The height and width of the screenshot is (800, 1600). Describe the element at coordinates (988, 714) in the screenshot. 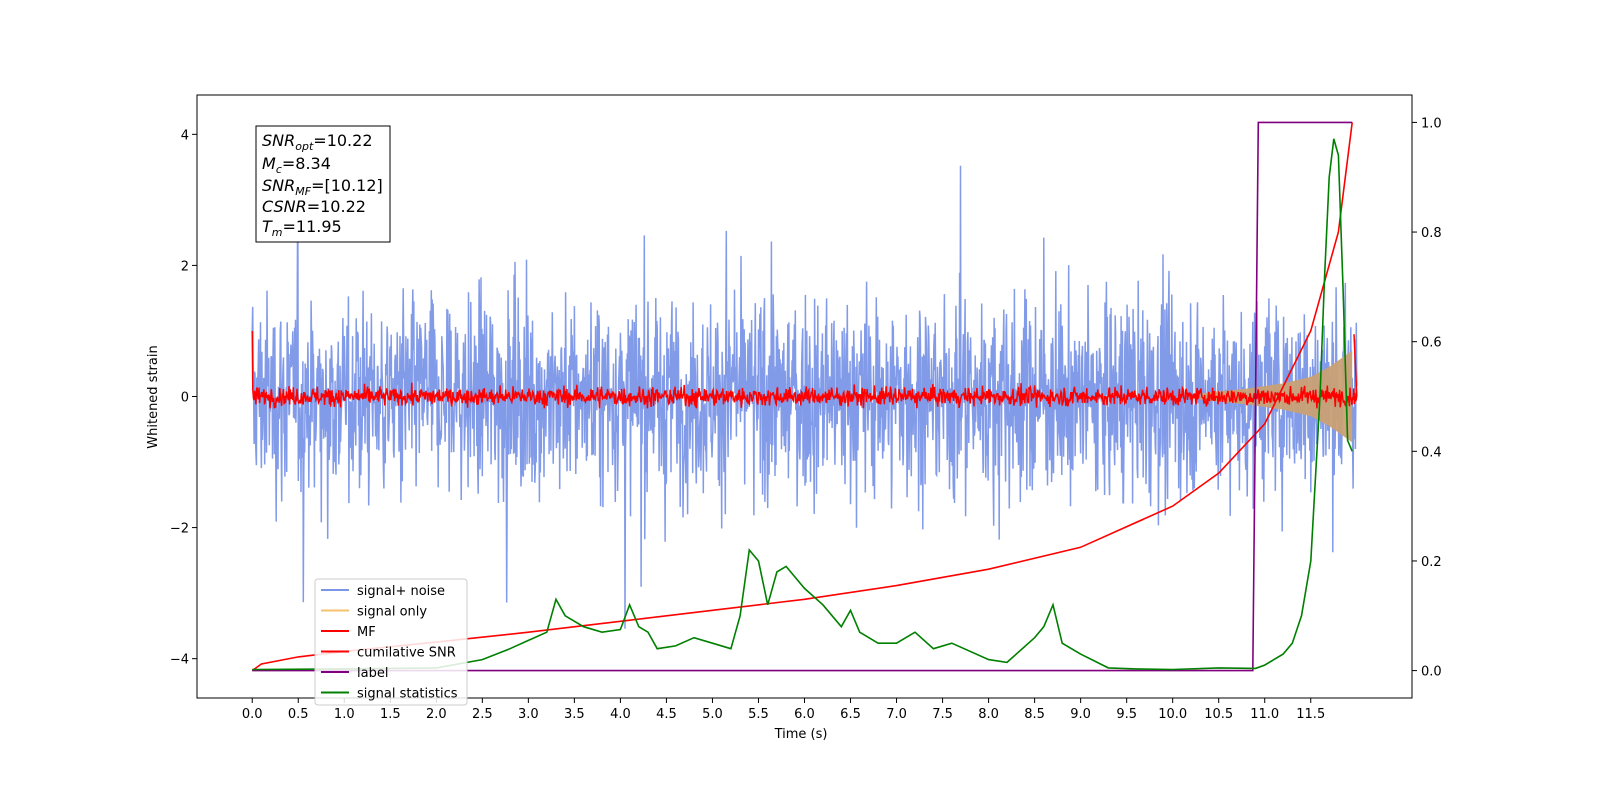

I see `x-tick-label: 8.0` at that location.